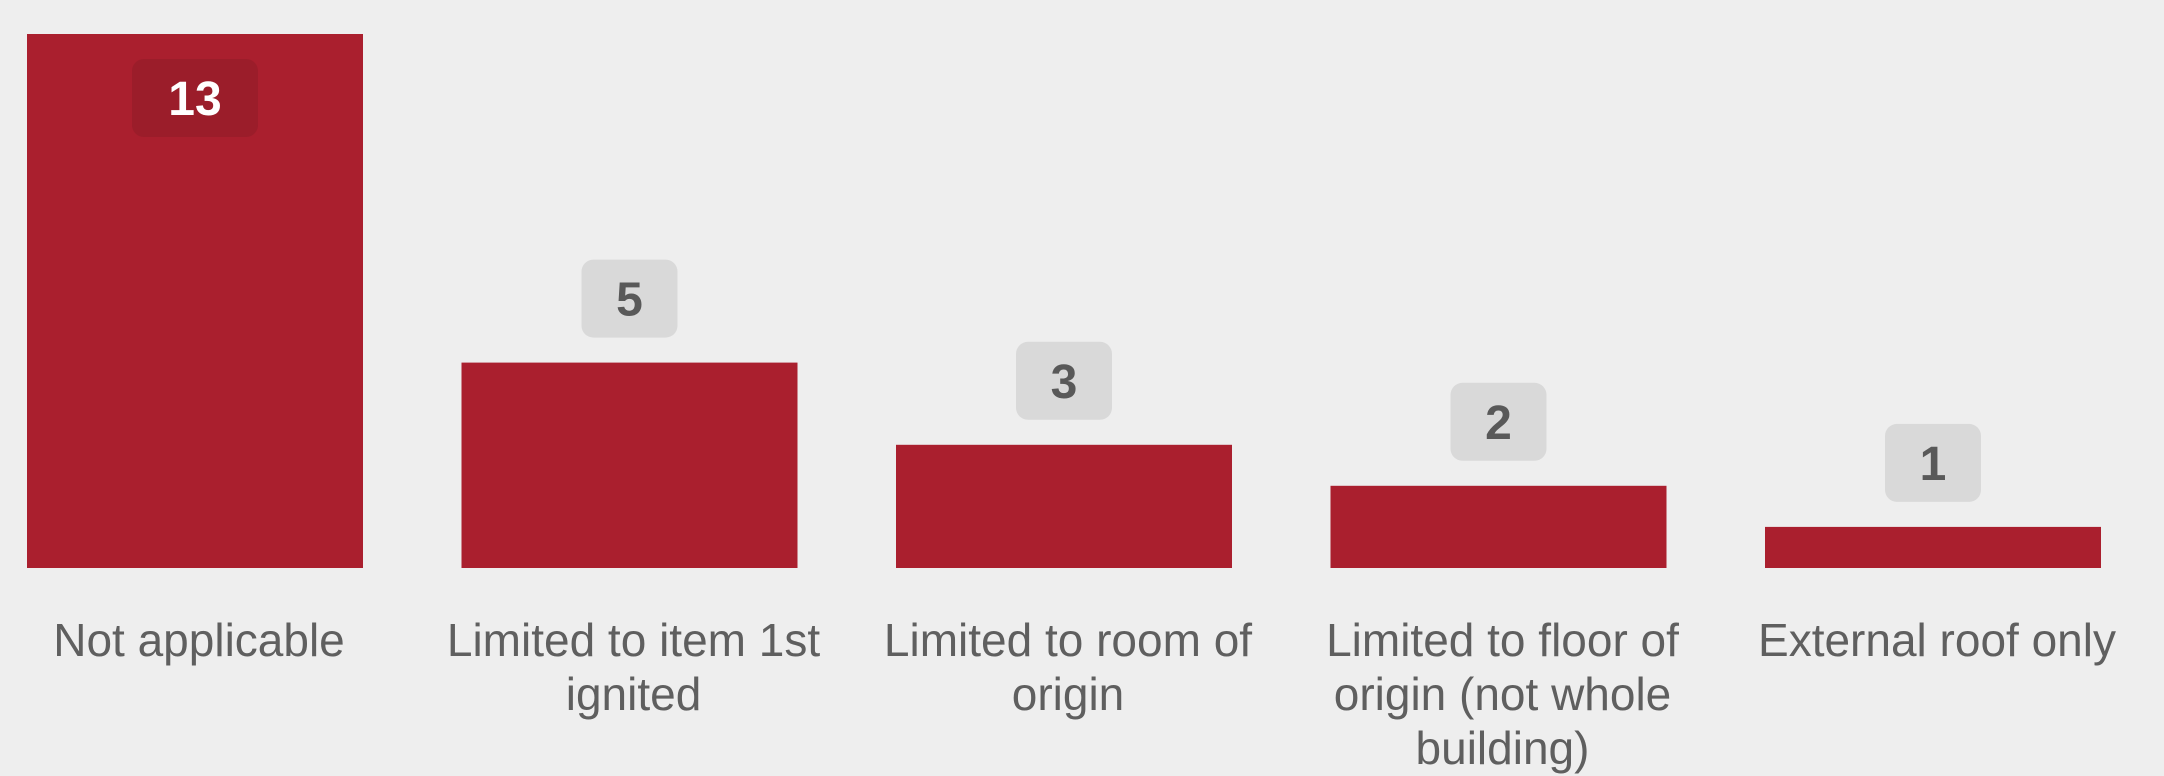 Image resolution: width=2164 pixels, height=776 pixels. I want to click on category-label-4: External roof only, so click(1937, 640).